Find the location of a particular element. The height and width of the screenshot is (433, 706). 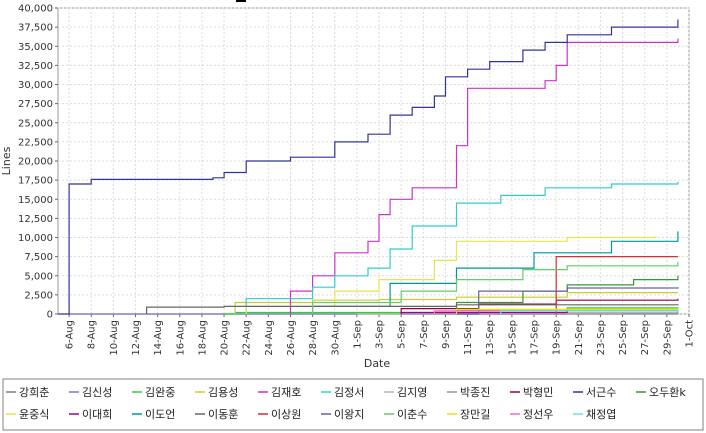

y-tick-label: 17,500 is located at coordinates (35, 181).